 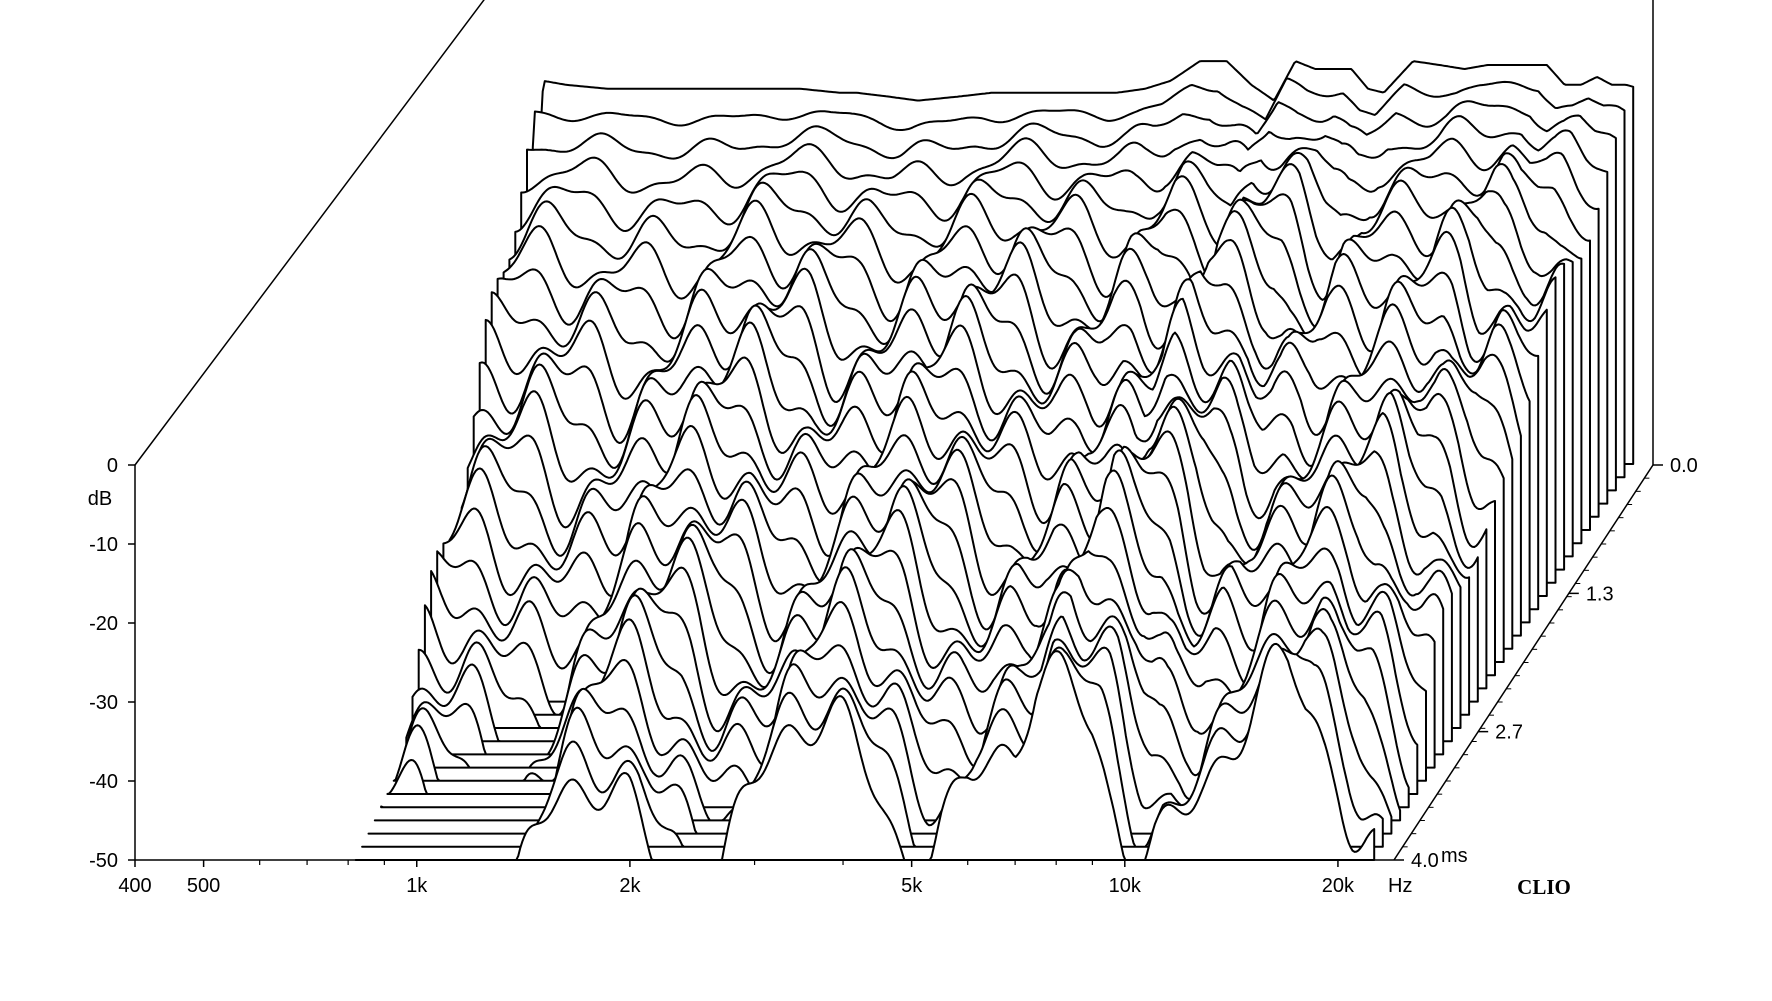 I want to click on z-tick-label: 0.0, so click(x=1684, y=466).